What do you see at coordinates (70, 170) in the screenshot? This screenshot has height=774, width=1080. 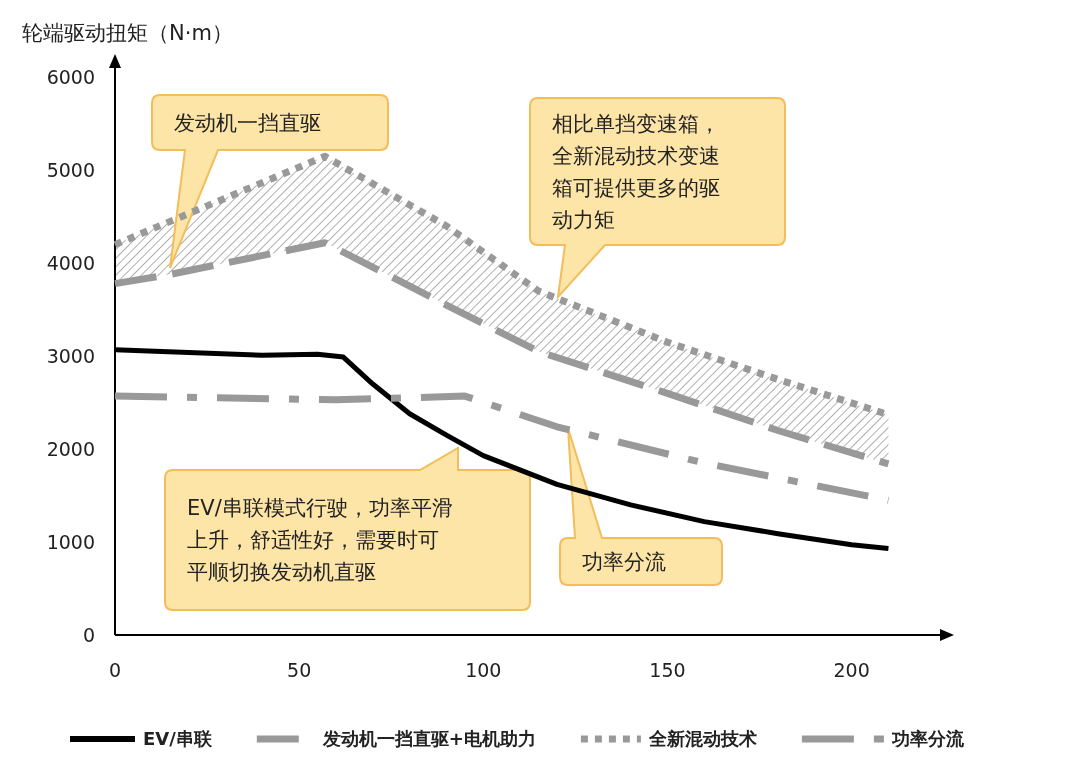 I see `y-tick-label: 5000` at bounding box center [70, 170].